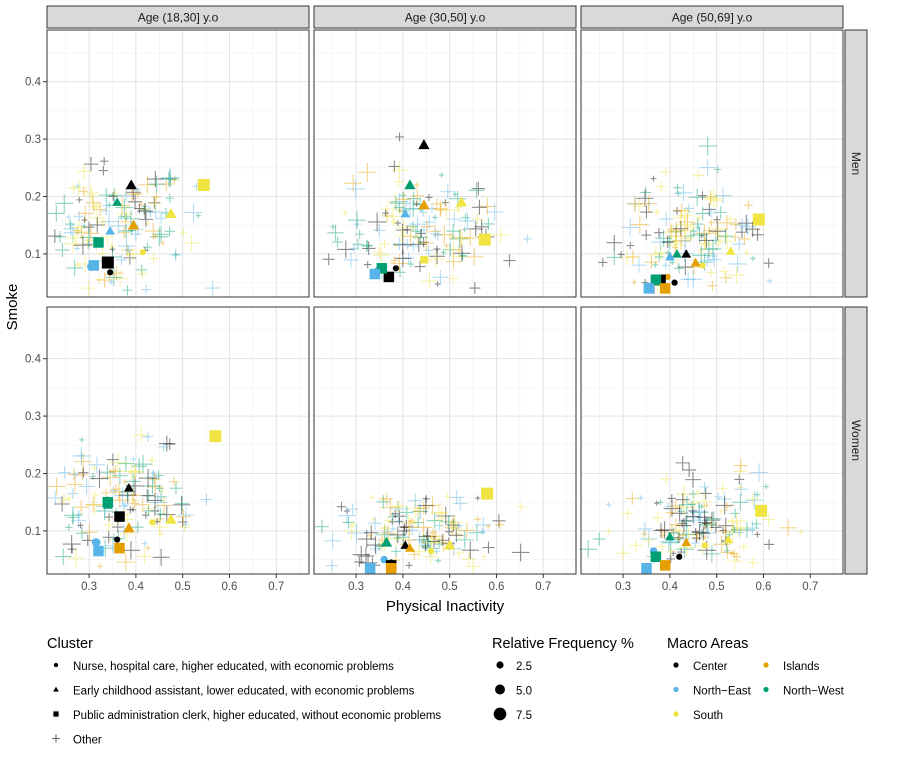  Describe the element at coordinates (56, 714) in the screenshot. I see `legend-key-square` at that location.